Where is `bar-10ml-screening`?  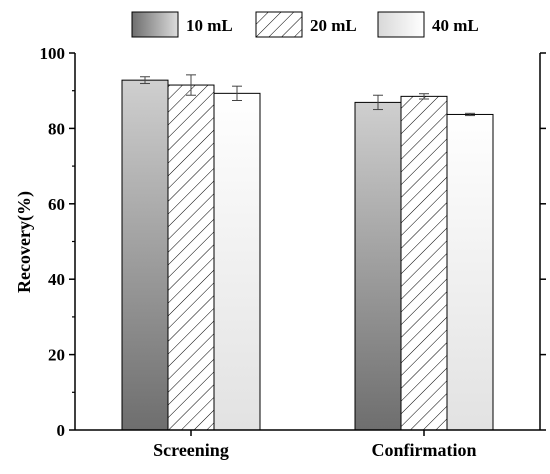 bar-10ml-screening is located at coordinates (145, 255).